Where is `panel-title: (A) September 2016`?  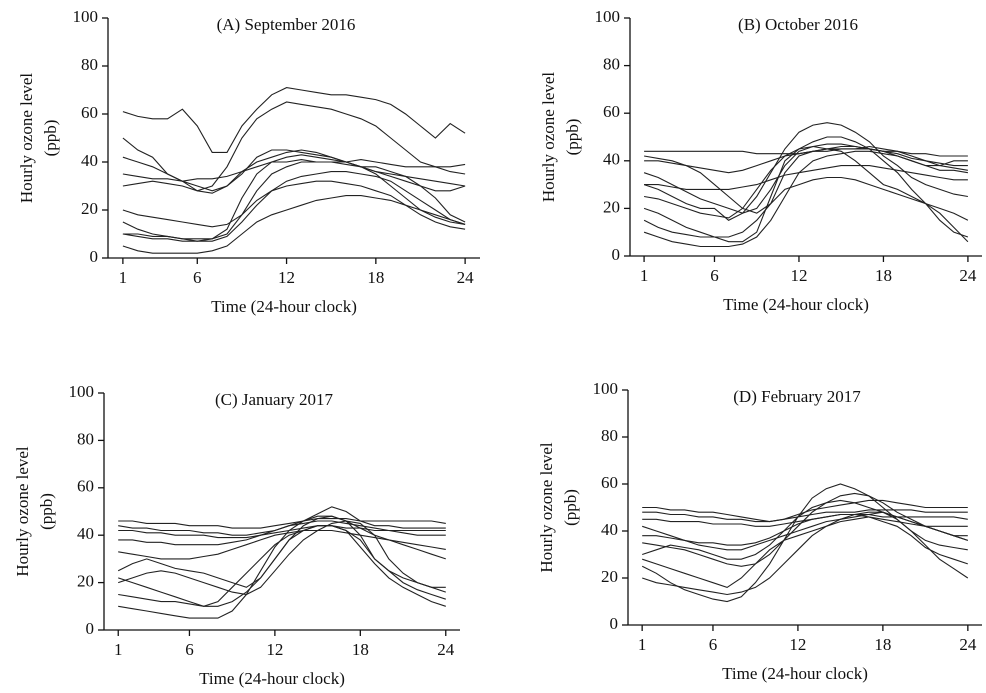
panel-title: (A) September 2016 is located at coordinates (286, 24).